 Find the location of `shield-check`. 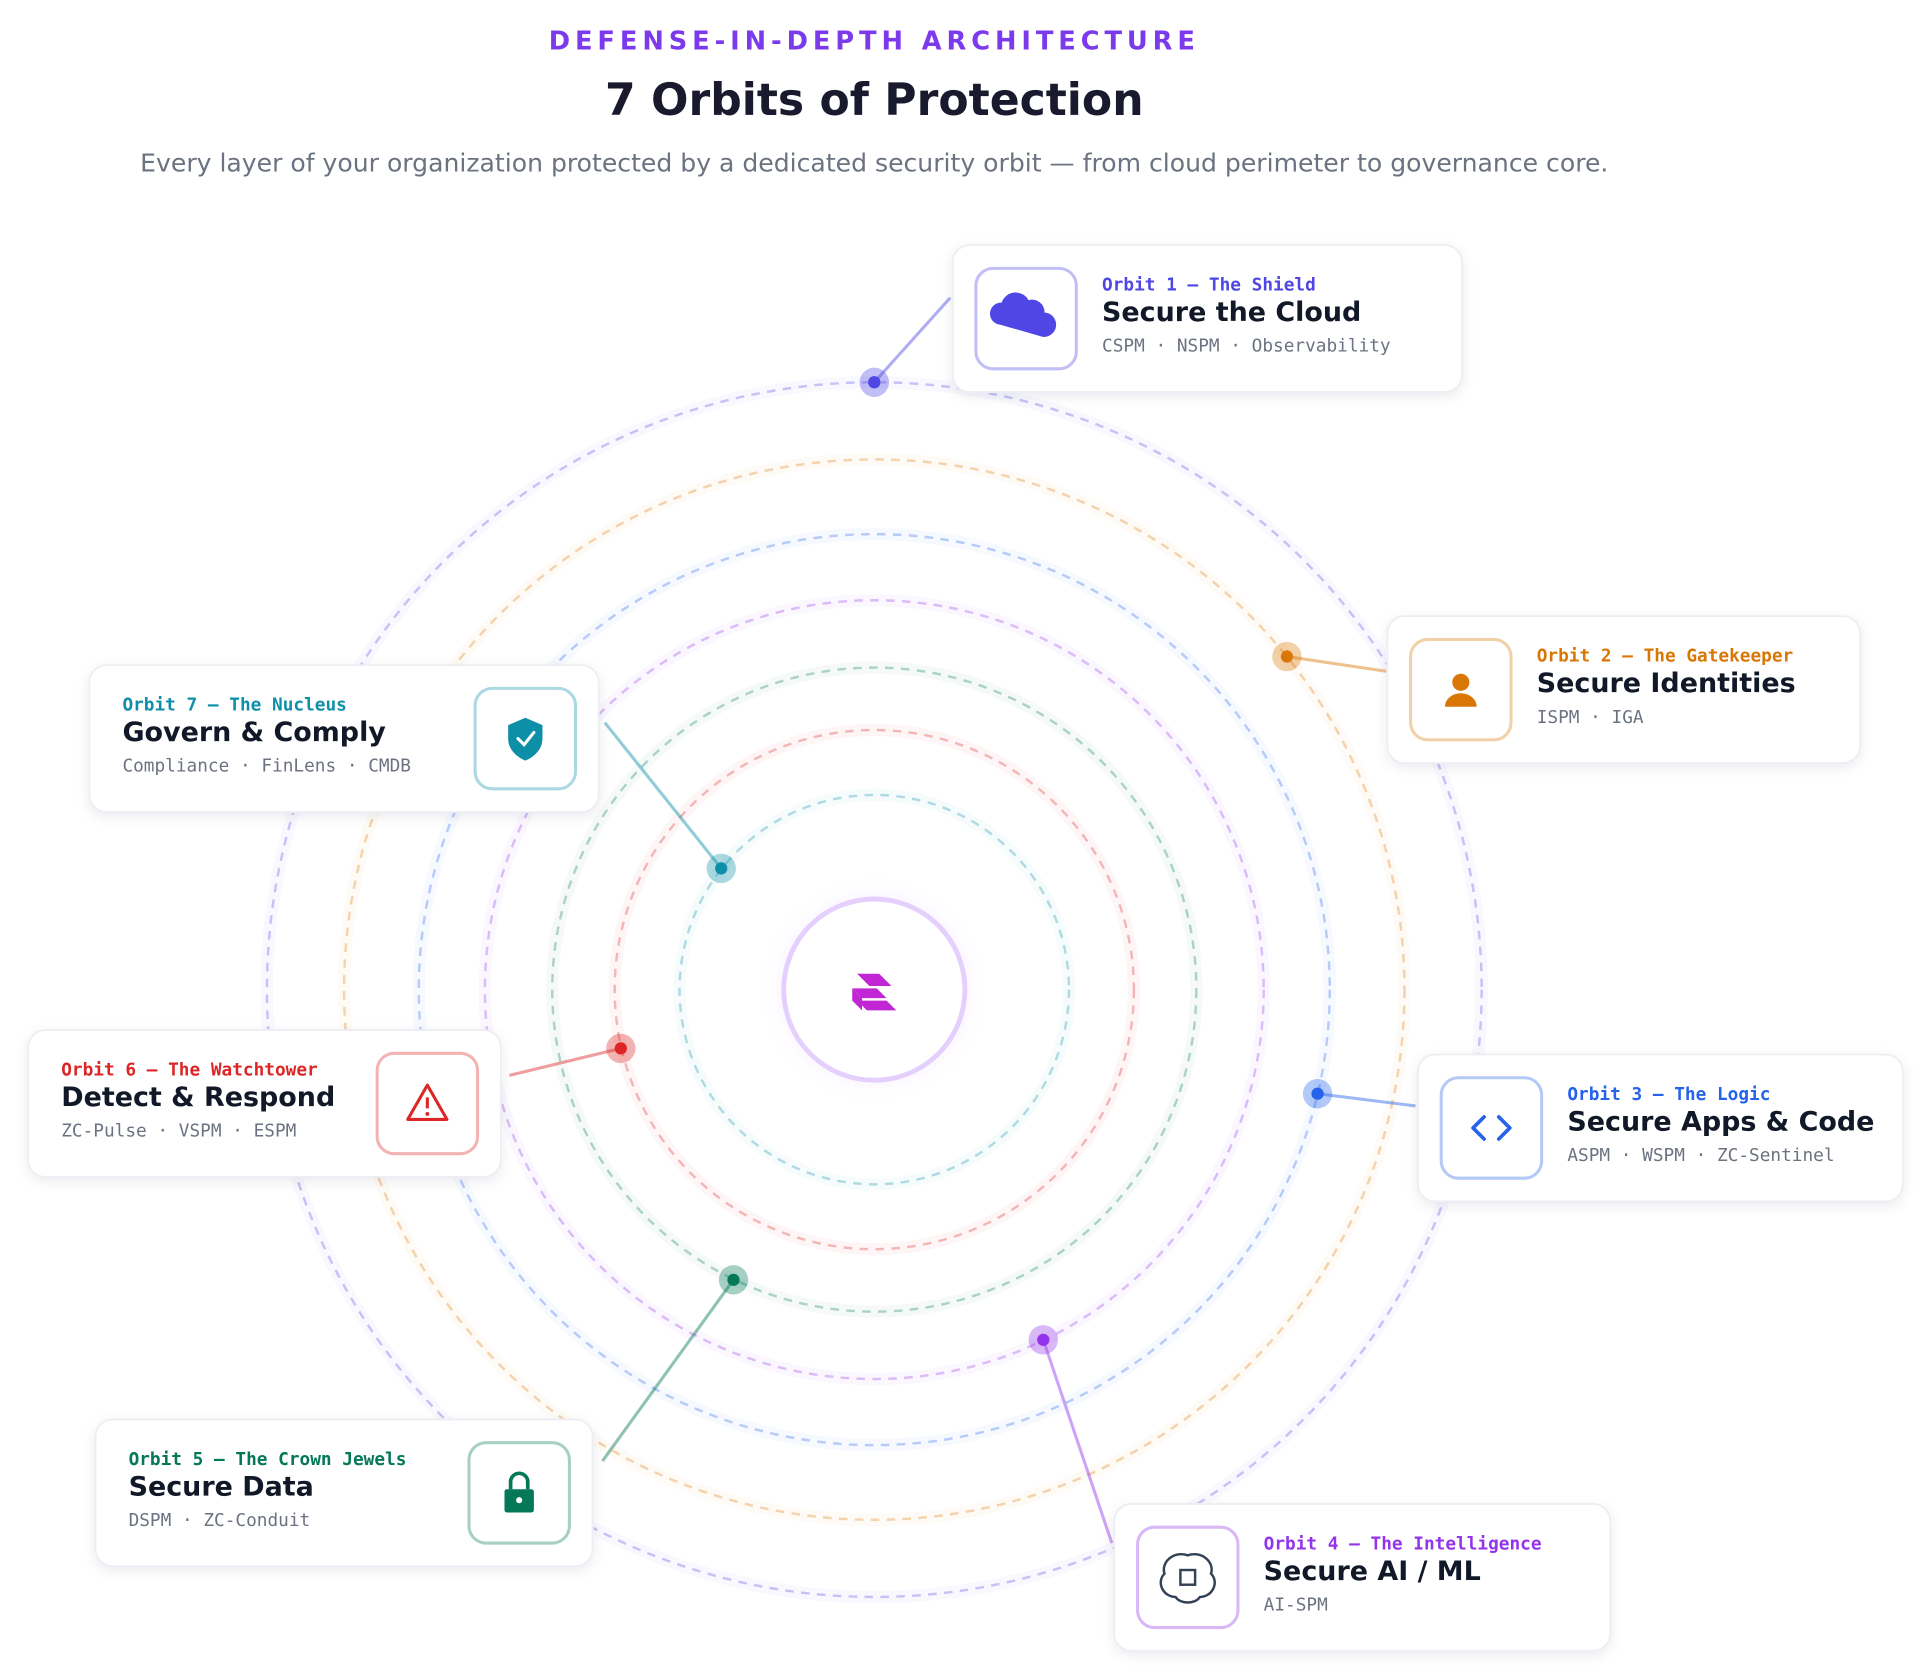

shield-check is located at coordinates (526, 739).